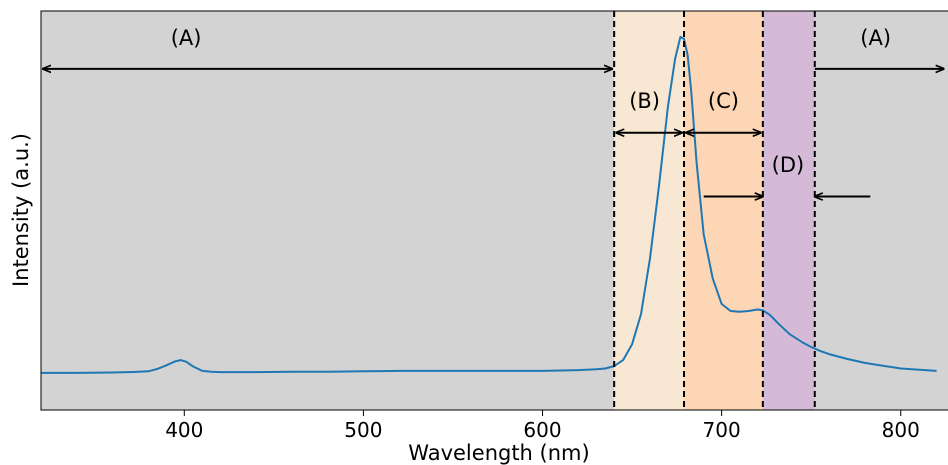 This screenshot has width=948, height=465. Describe the element at coordinates (644, 101) in the screenshot. I see `region-annotation: (B)` at that location.